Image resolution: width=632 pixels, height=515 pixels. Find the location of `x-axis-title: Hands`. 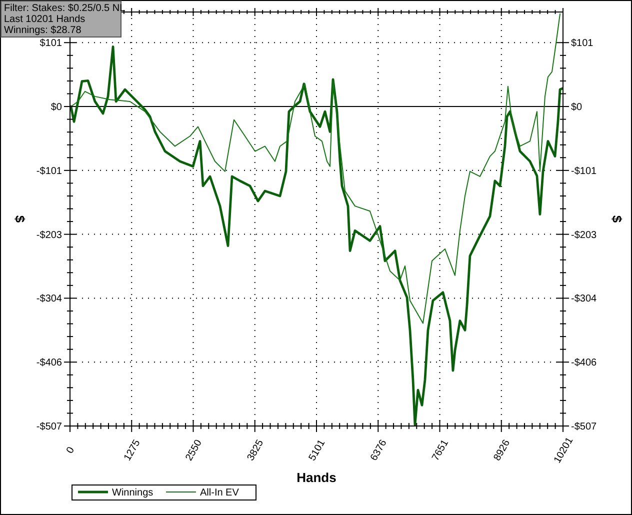

x-axis-title: Hands is located at coordinates (316, 477).